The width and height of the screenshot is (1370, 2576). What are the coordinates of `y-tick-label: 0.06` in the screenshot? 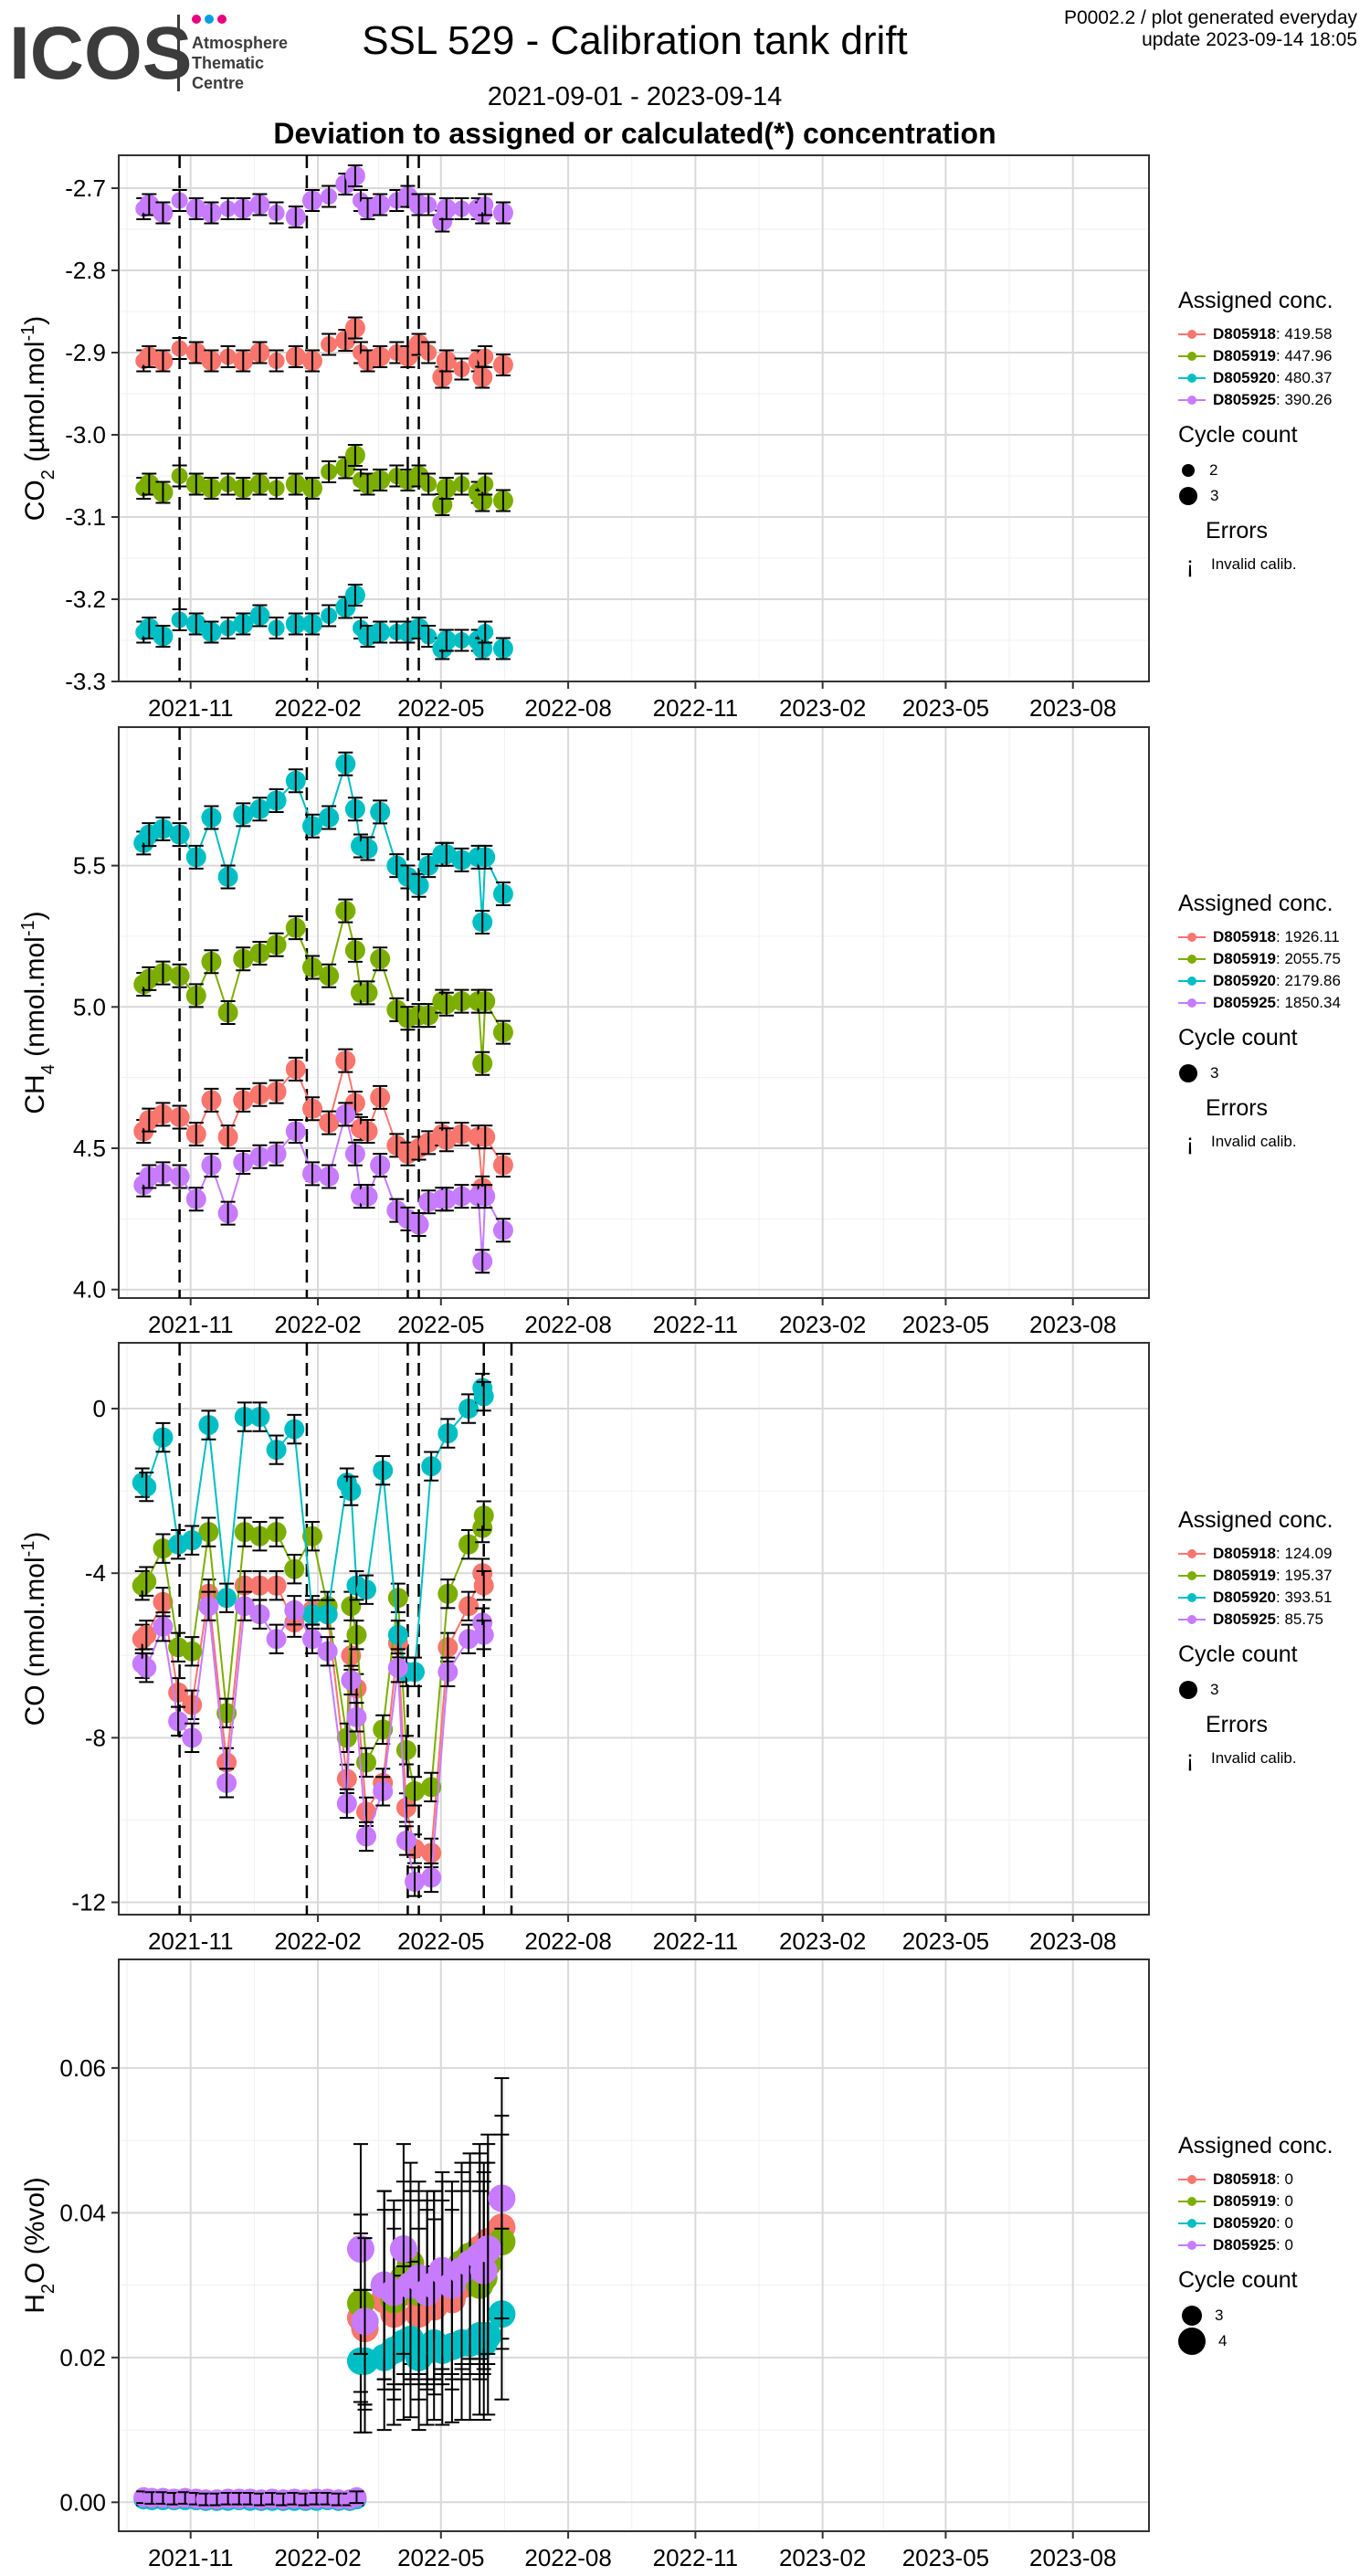 It's located at (82, 2068).